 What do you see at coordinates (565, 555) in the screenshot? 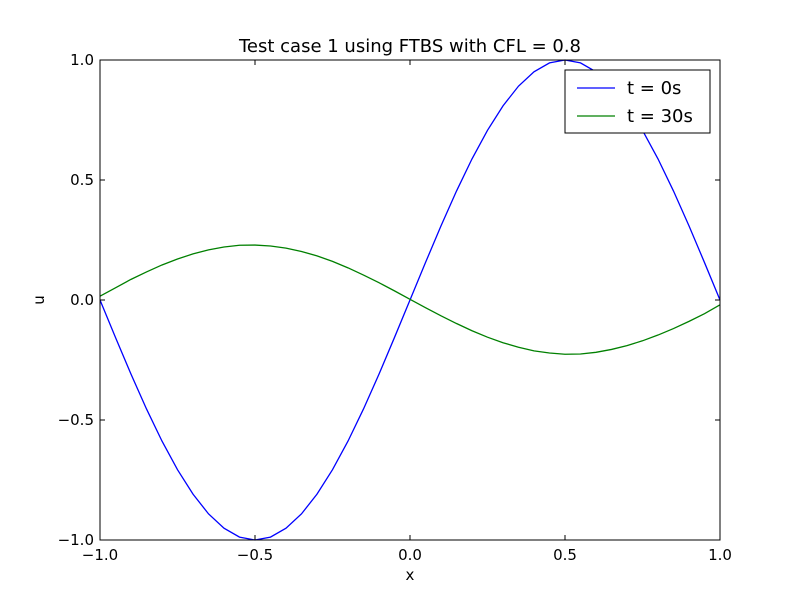
I see `x-tick-label: 0.5` at bounding box center [565, 555].